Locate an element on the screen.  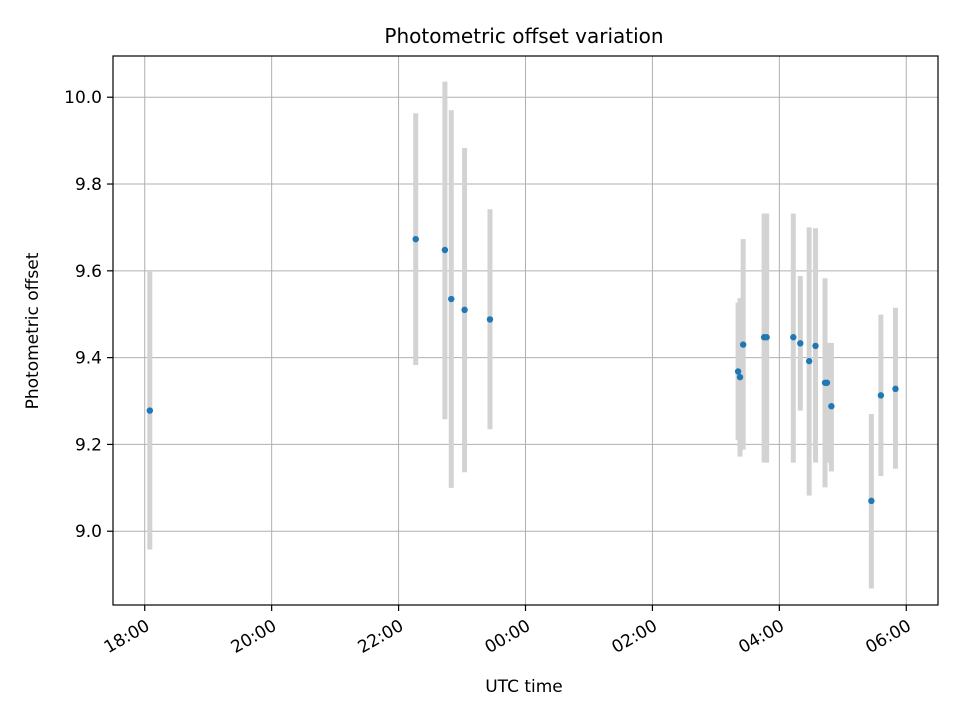
y-tick-label: 9.0 is located at coordinates (88, 532).